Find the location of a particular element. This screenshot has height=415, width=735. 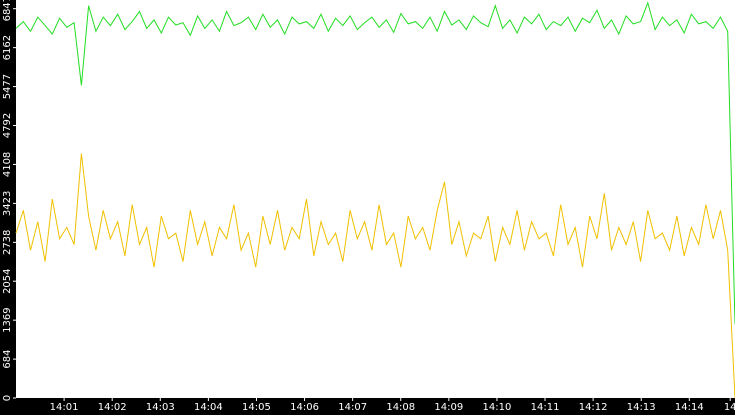

x-tick-label: 14:01 is located at coordinates (64, 407).